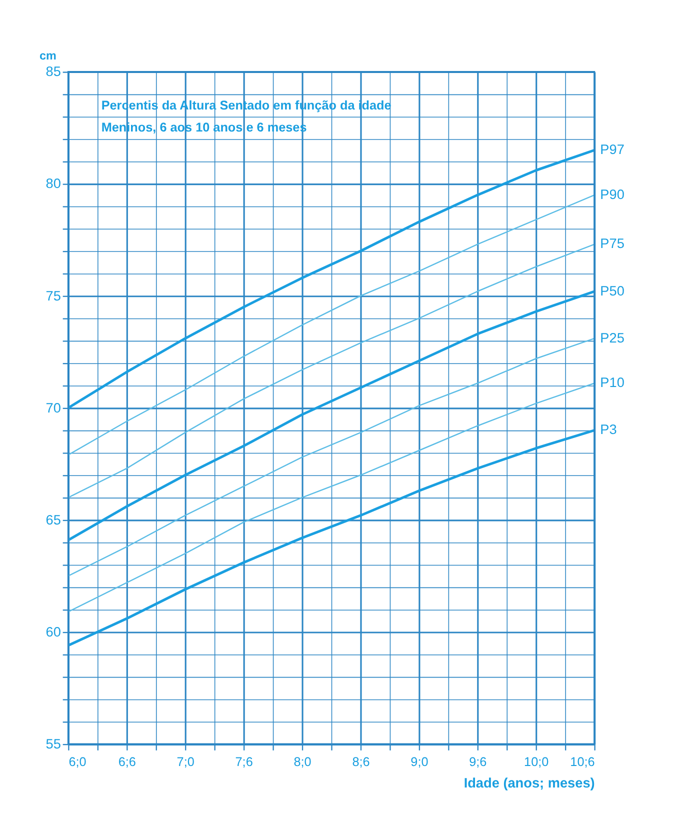 The height and width of the screenshot is (822, 683). What do you see at coordinates (612, 244) in the screenshot?
I see `series-label: P75` at bounding box center [612, 244].